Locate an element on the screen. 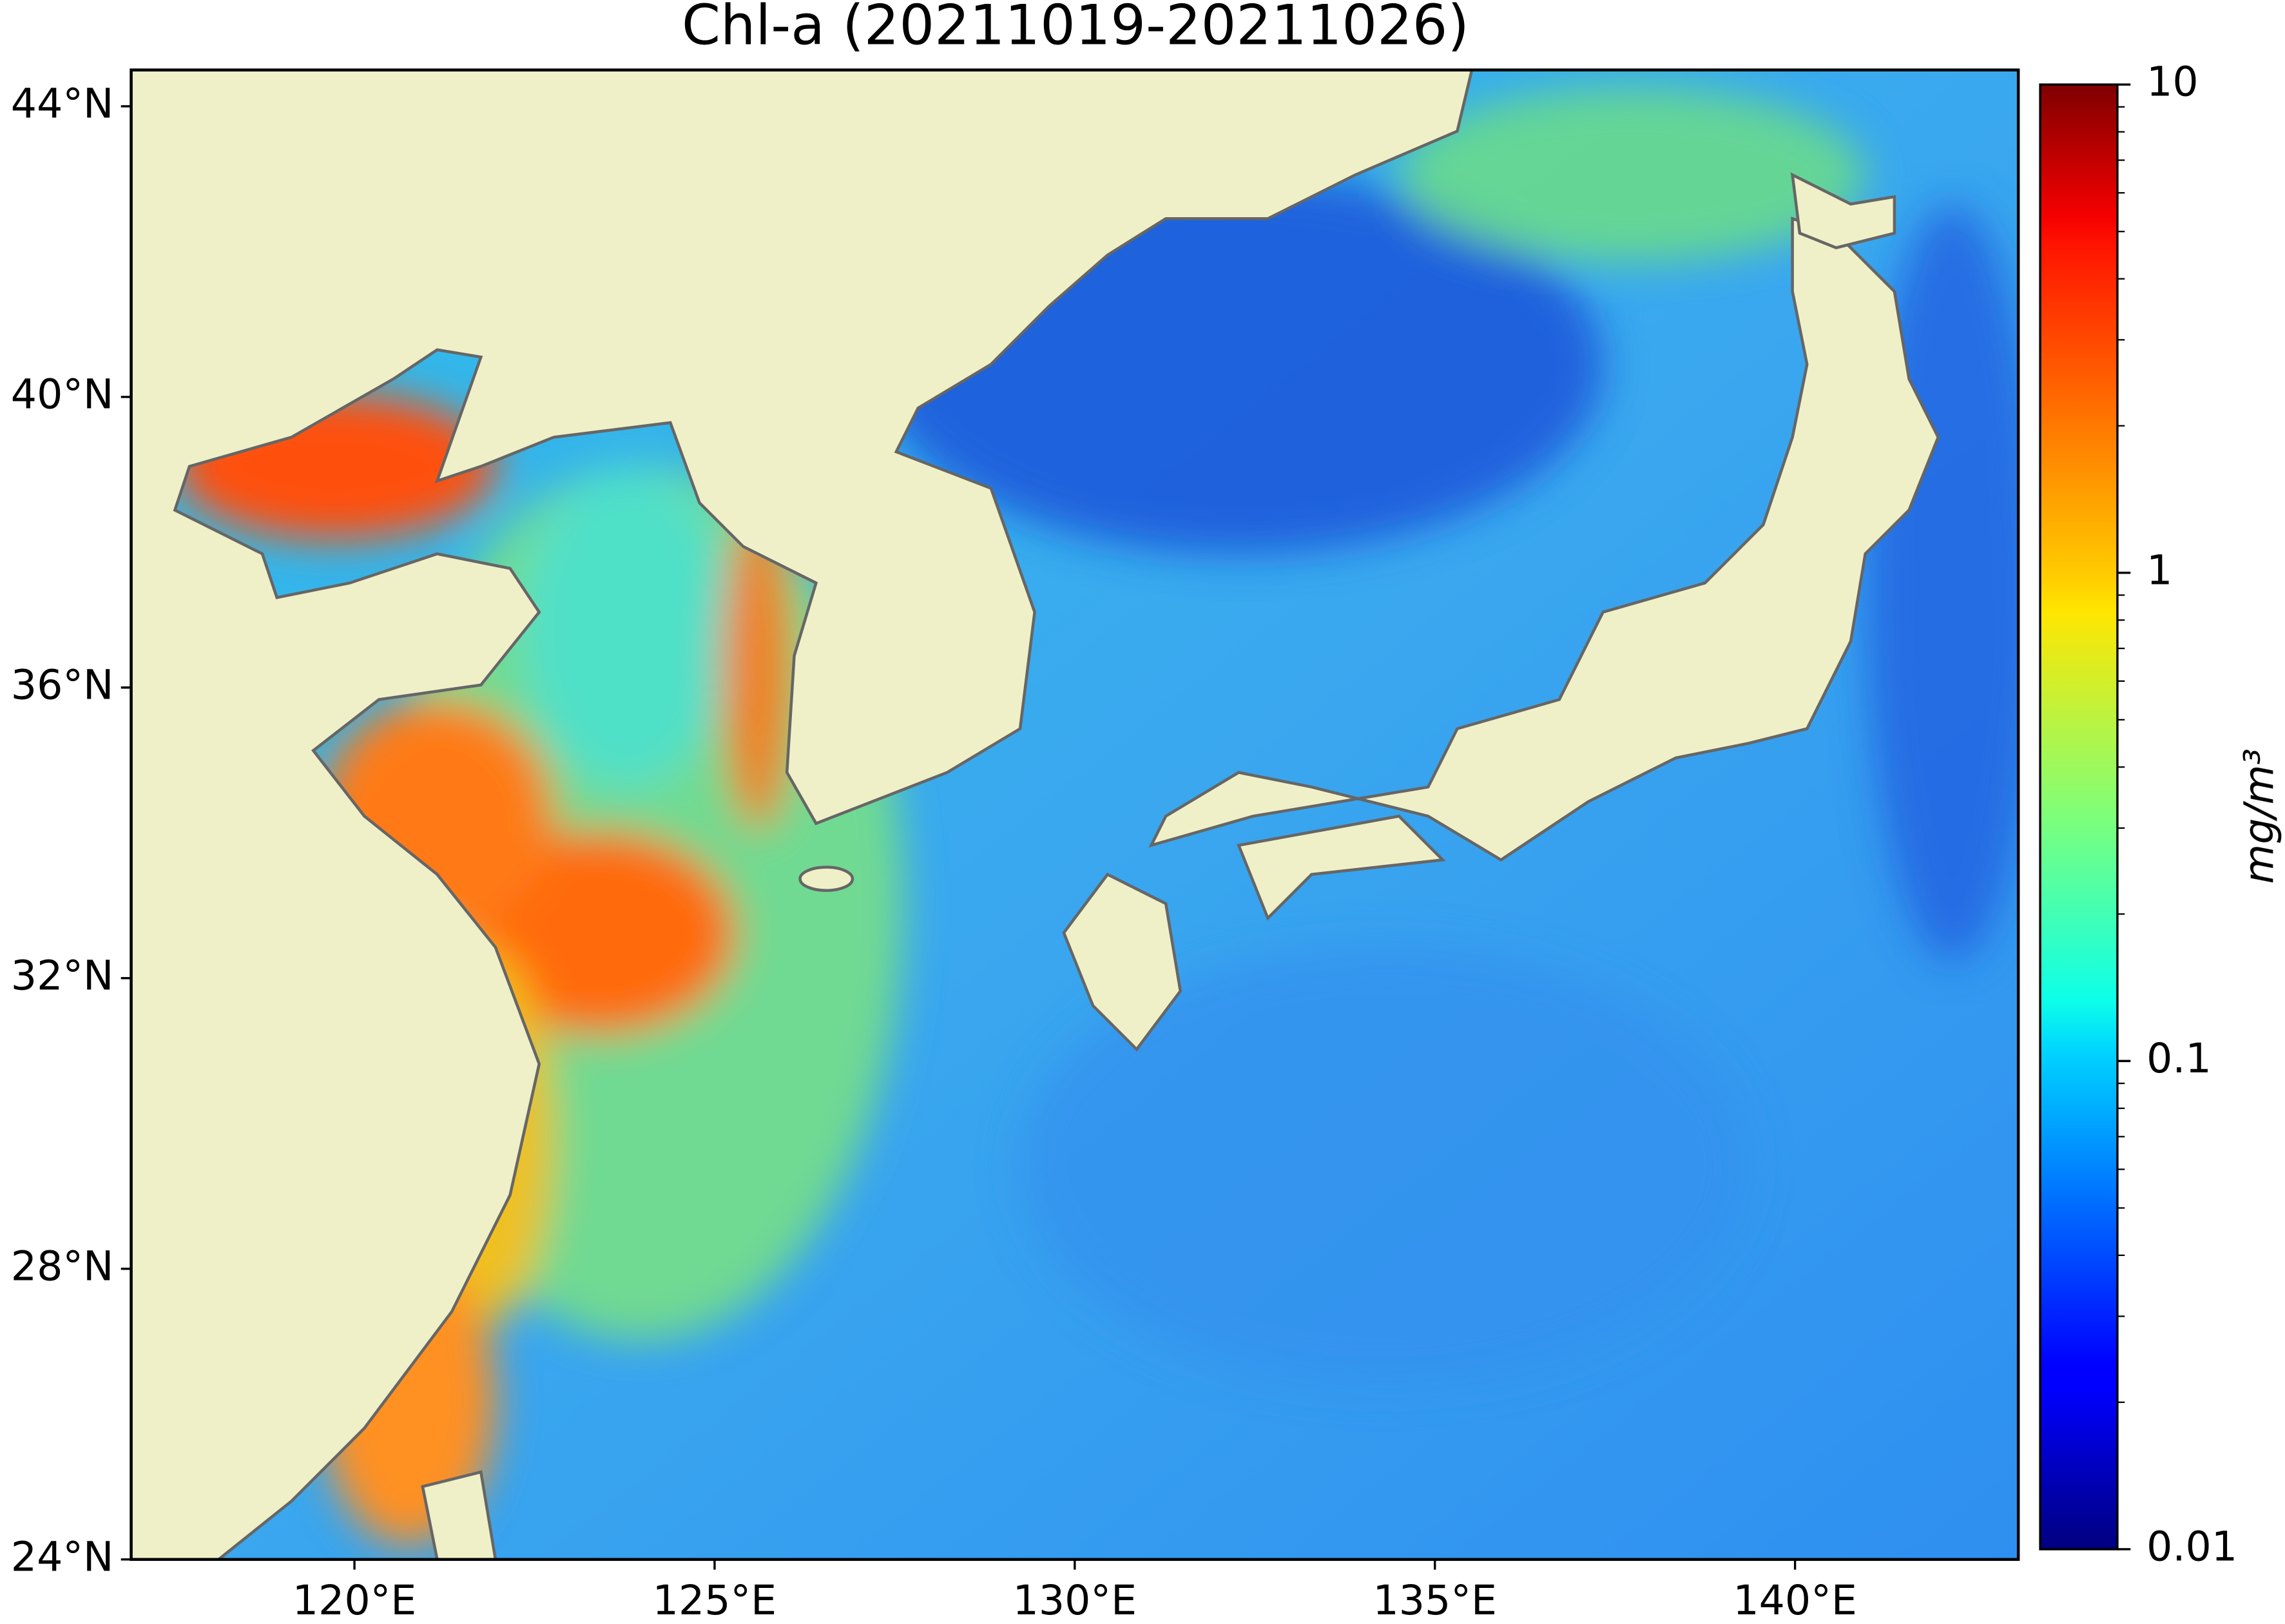 The image size is (2285, 1624). y-tick-label: 28°N is located at coordinates (62, 1266).